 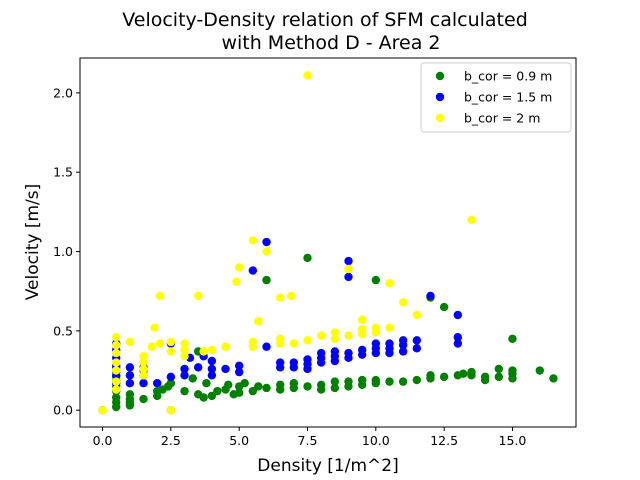 What do you see at coordinates (327, 466) in the screenshot?
I see `x-axis-label: Density [1/m^2]` at bounding box center [327, 466].